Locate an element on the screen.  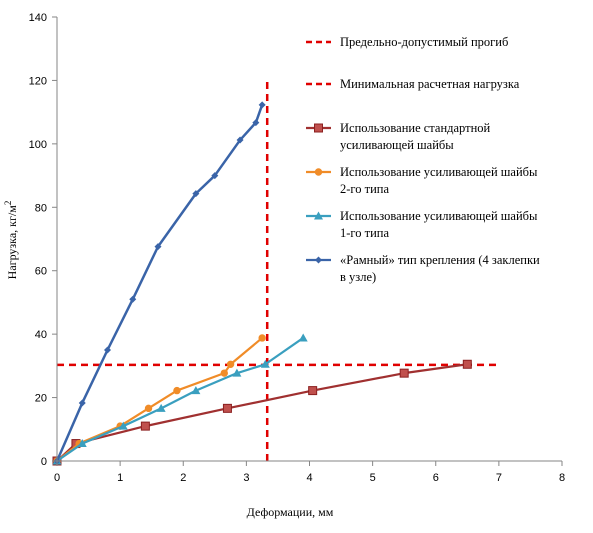
legend-item: Минимальная расчетная нагрузка is located at coordinates (413, 84).